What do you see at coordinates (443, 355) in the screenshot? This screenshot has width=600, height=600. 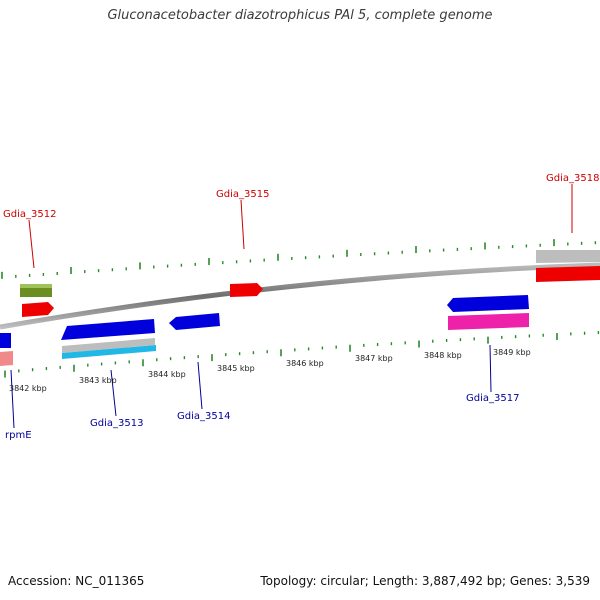 I see `kbp-label: 3848 kbp` at bounding box center [443, 355].